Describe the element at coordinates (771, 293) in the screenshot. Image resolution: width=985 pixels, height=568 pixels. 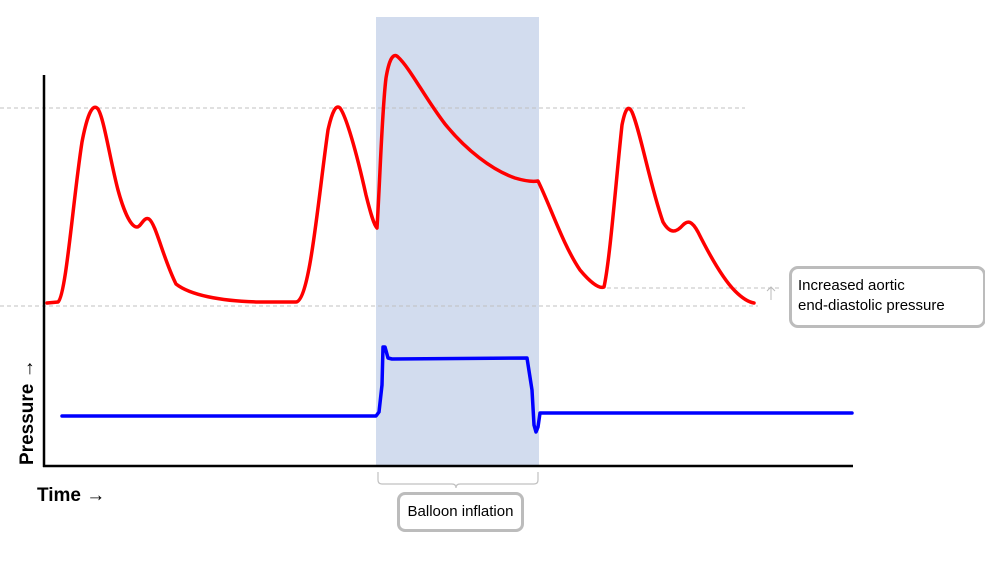
I see `up-arrow-icon` at that location.